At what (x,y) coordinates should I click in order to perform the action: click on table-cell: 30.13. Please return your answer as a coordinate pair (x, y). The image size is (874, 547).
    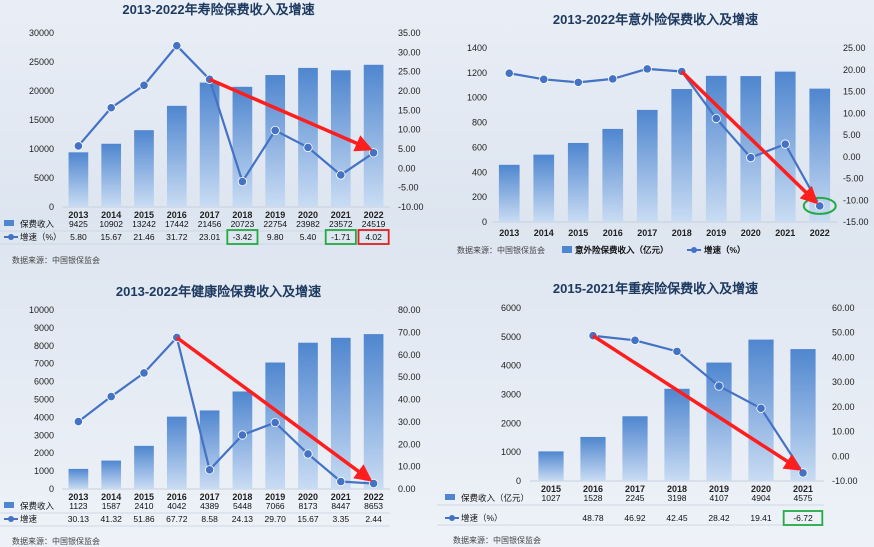
    Looking at the image, I should click on (79, 519).